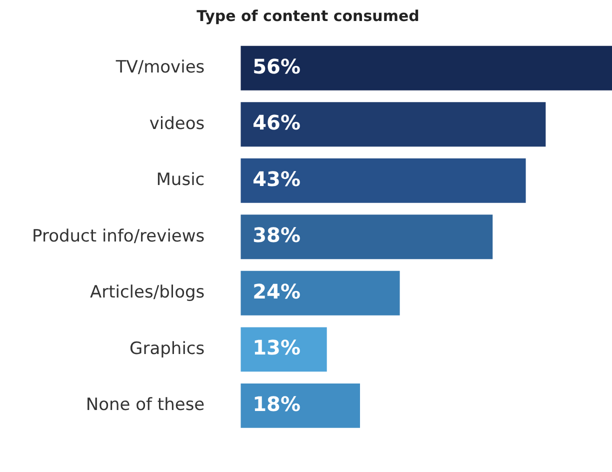 The width and height of the screenshot is (612, 472). Describe the element at coordinates (118, 236) in the screenshot. I see `y-tick-label: Product info/reviews` at that location.